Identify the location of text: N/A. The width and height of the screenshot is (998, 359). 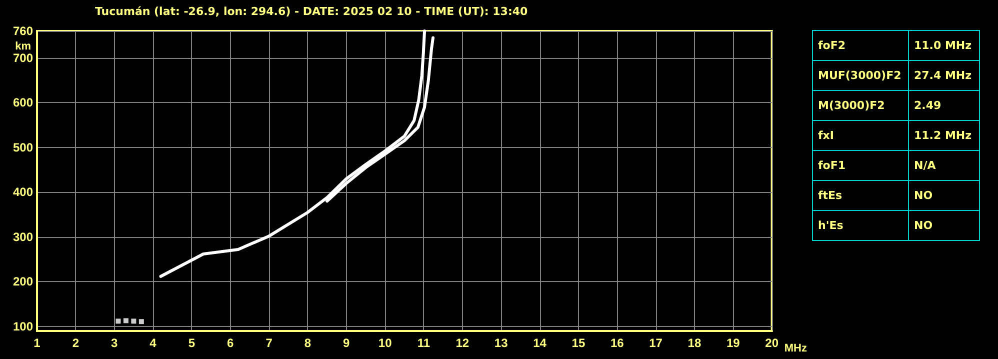
(925, 165).